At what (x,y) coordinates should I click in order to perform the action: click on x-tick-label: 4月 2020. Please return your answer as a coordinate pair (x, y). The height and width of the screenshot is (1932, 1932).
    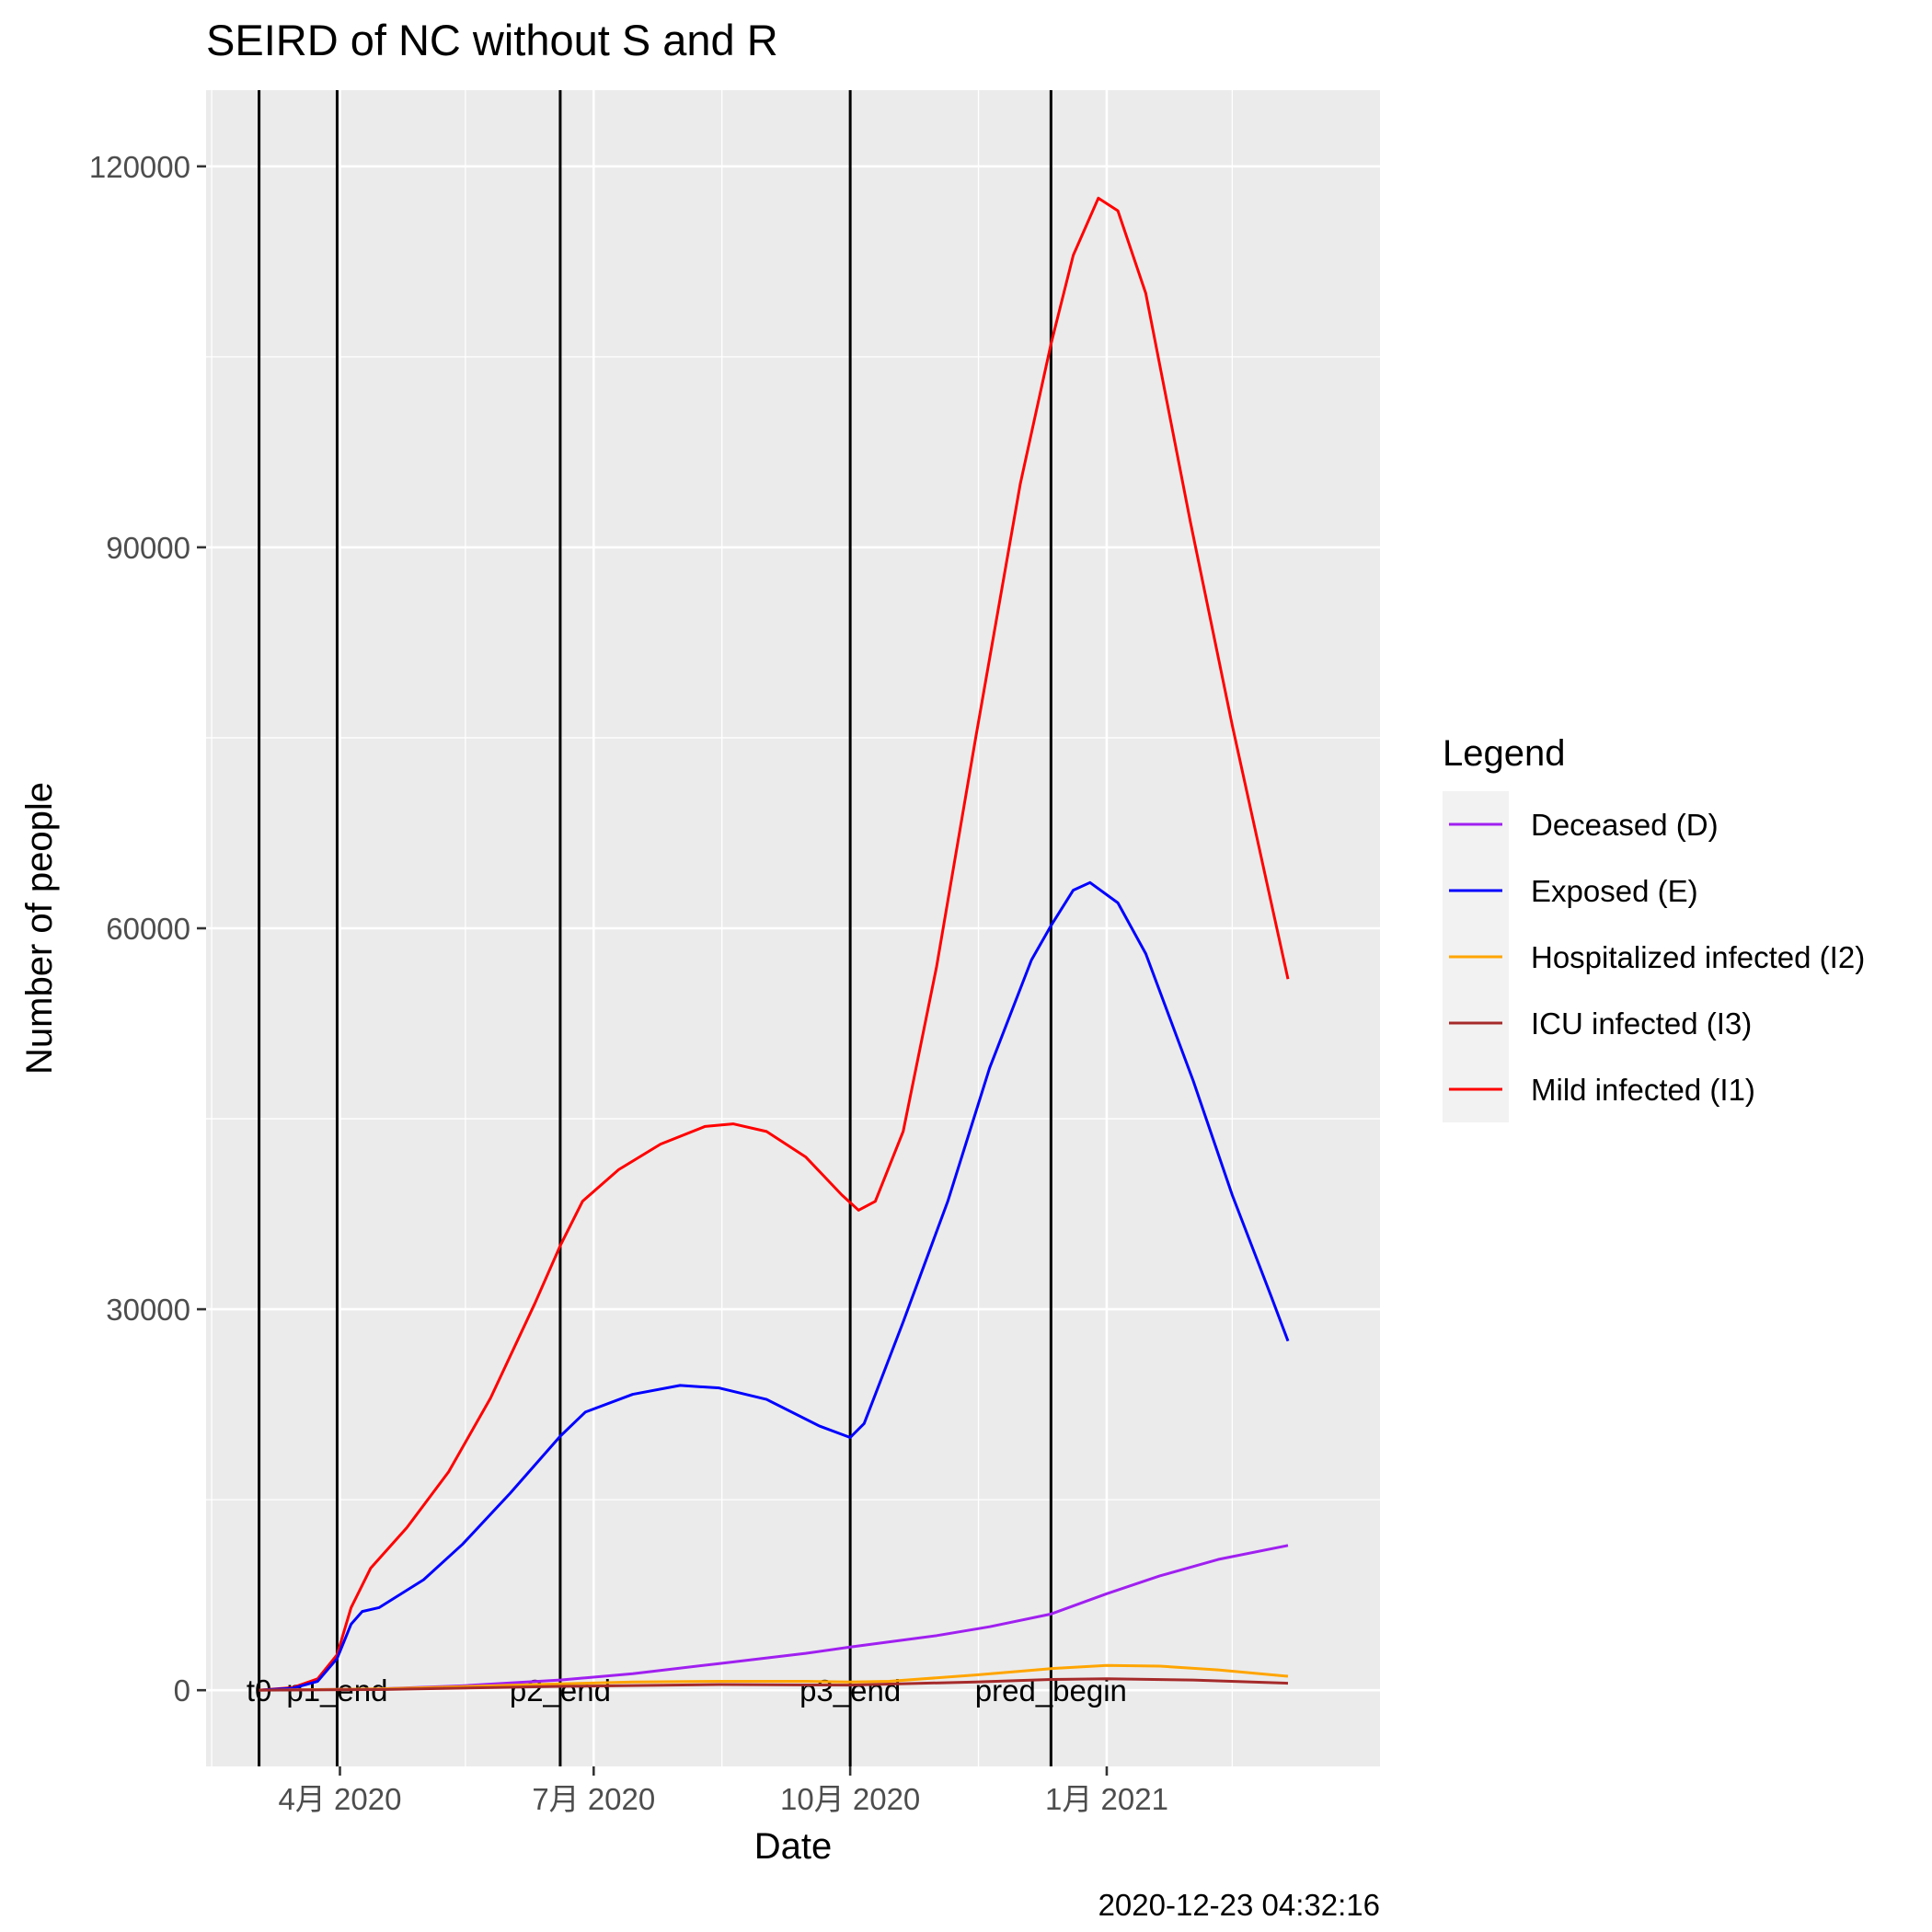
    Looking at the image, I should click on (340, 1799).